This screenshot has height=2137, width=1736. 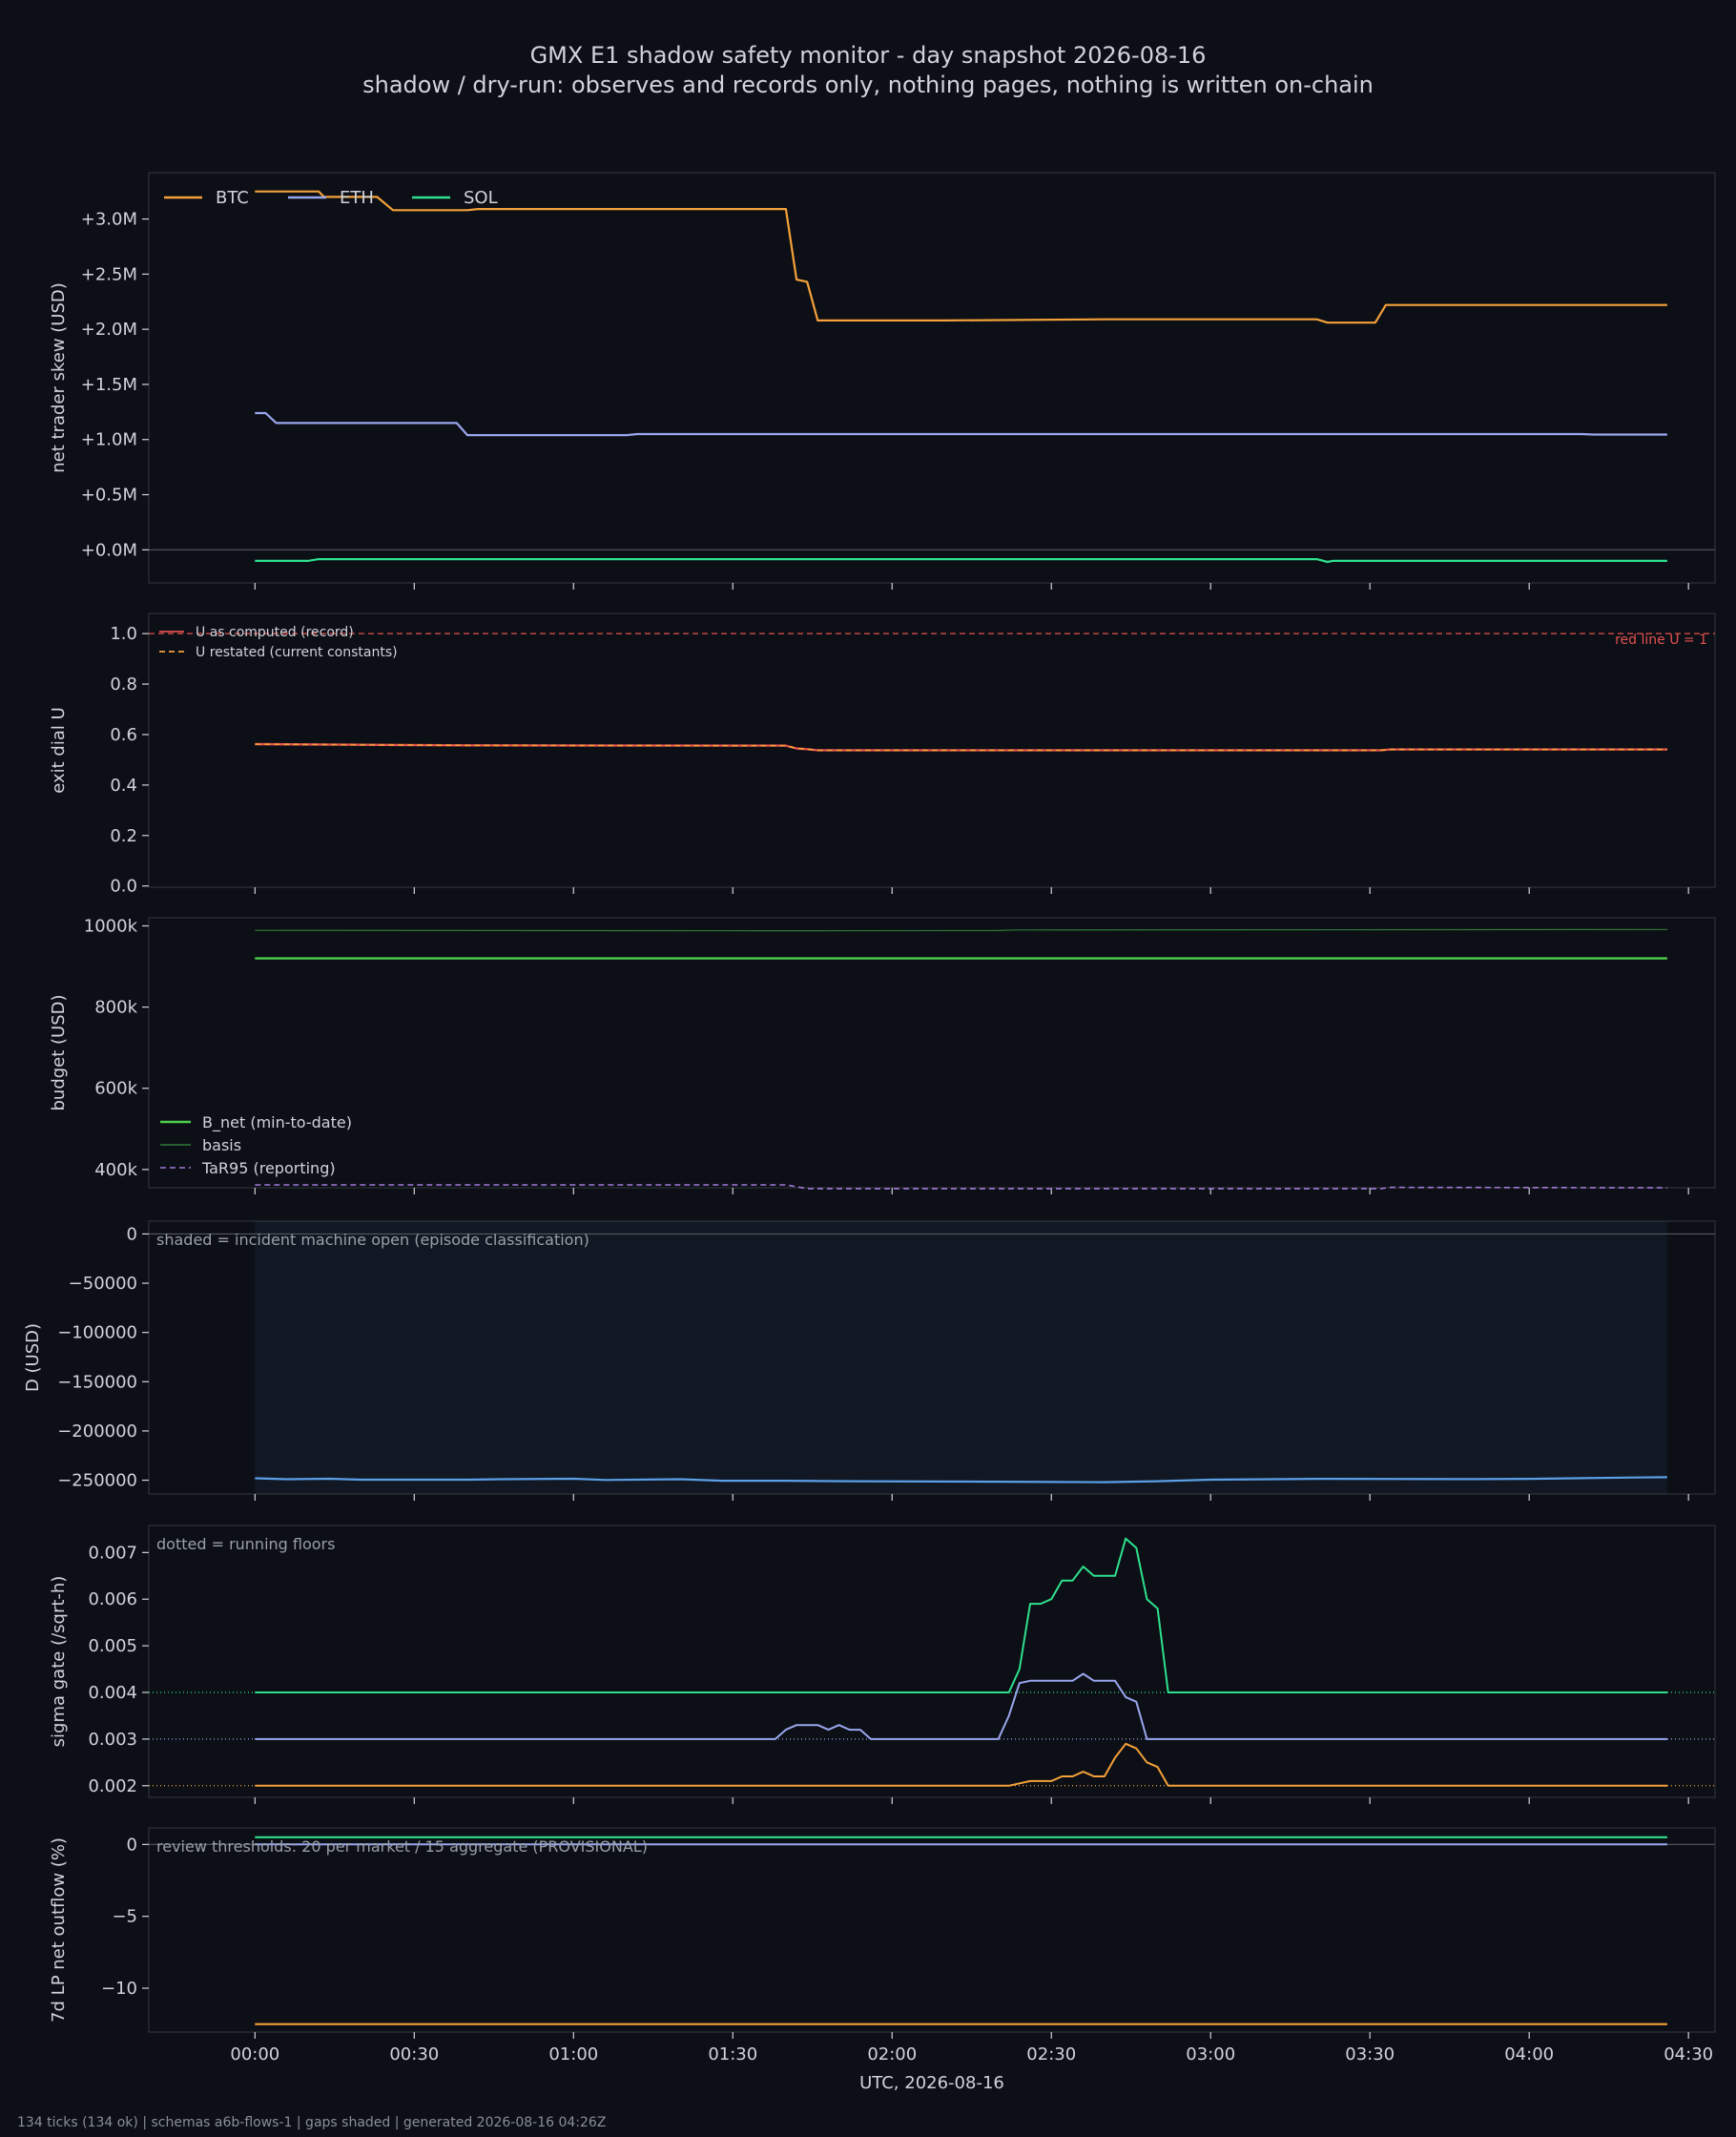 What do you see at coordinates (232, 198) in the screenshot?
I see `legend-label: BTC` at bounding box center [232, 198].